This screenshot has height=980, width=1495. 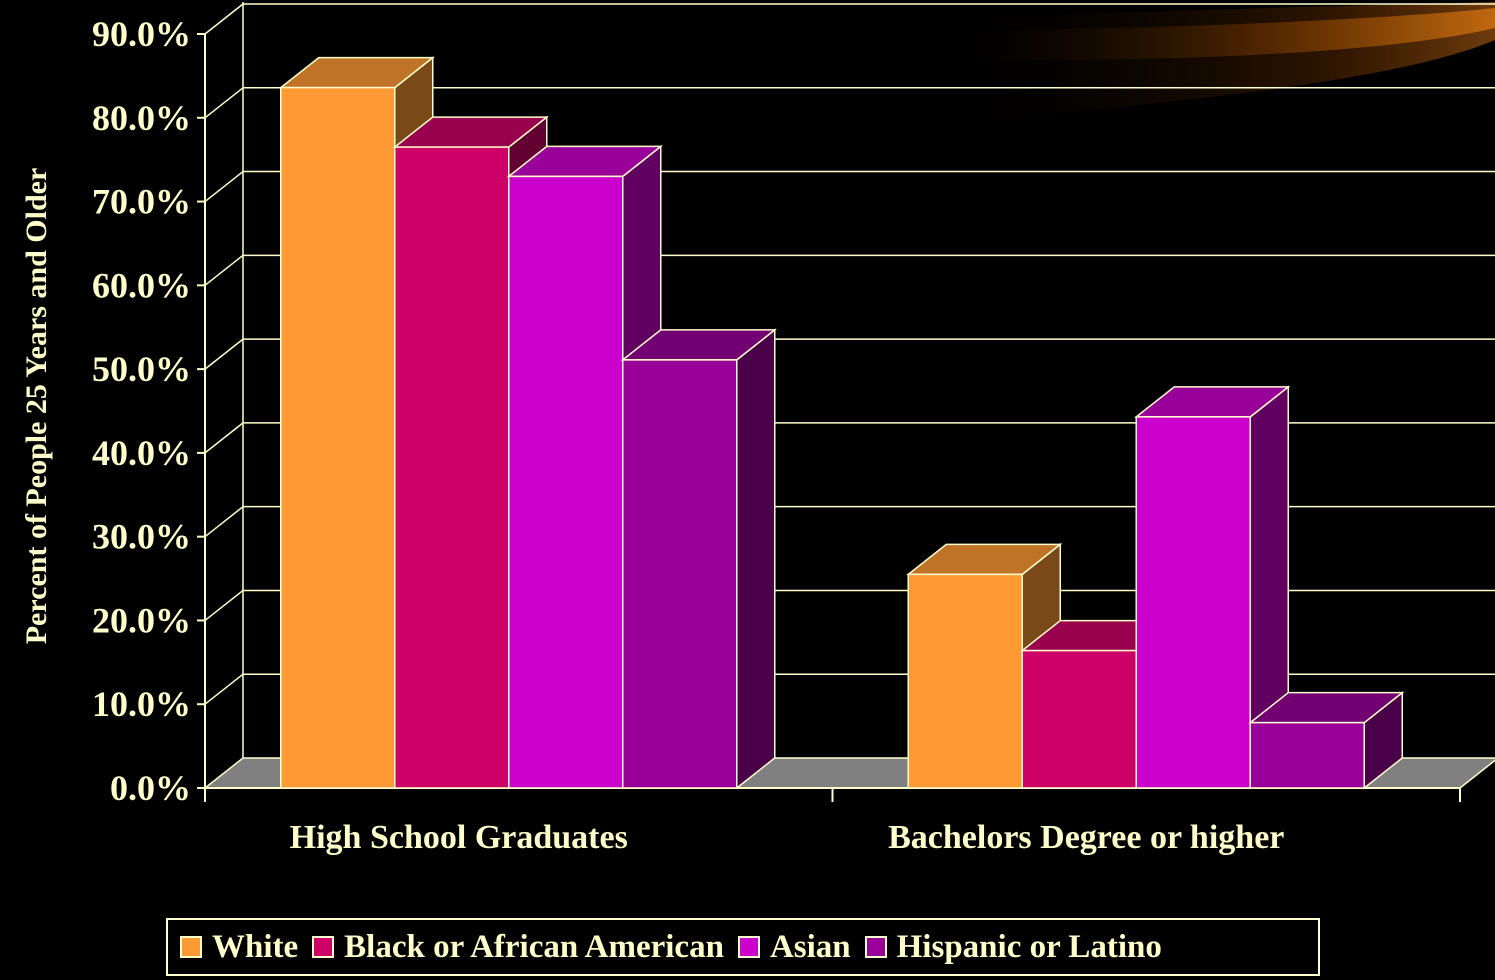 I want to click on x-category-label: Bachelors Degree or higher, so click(x=1086, y=837).